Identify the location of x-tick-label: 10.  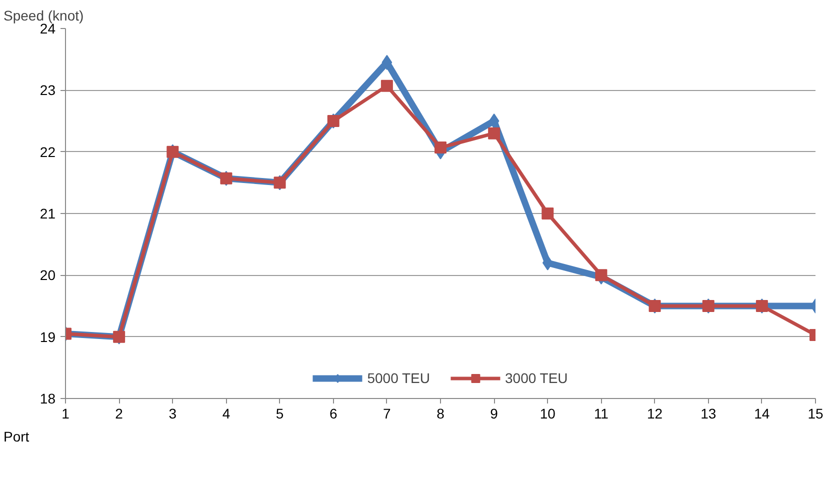
(548, 414).